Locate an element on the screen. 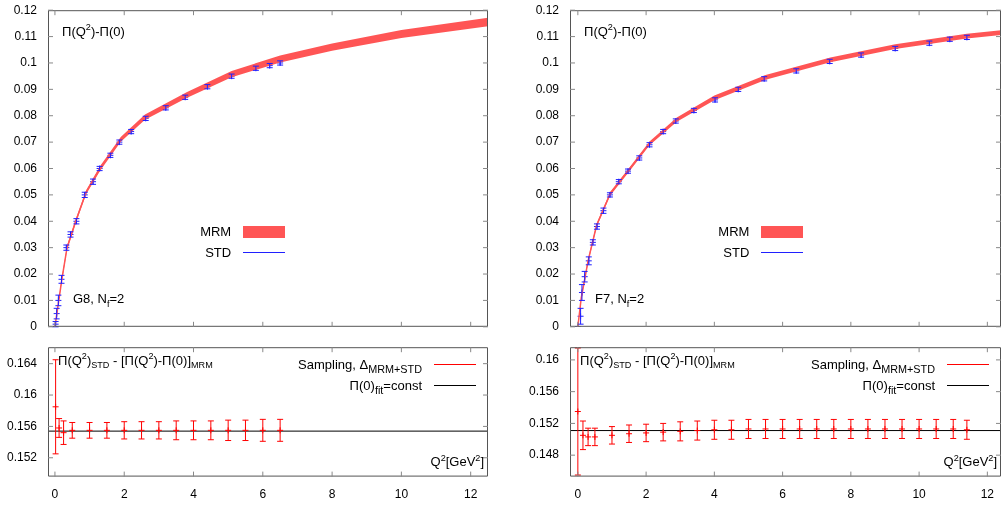 The image size is (1006, 509). y-tick-label: 0.148 is located at coordinates (544, 454).